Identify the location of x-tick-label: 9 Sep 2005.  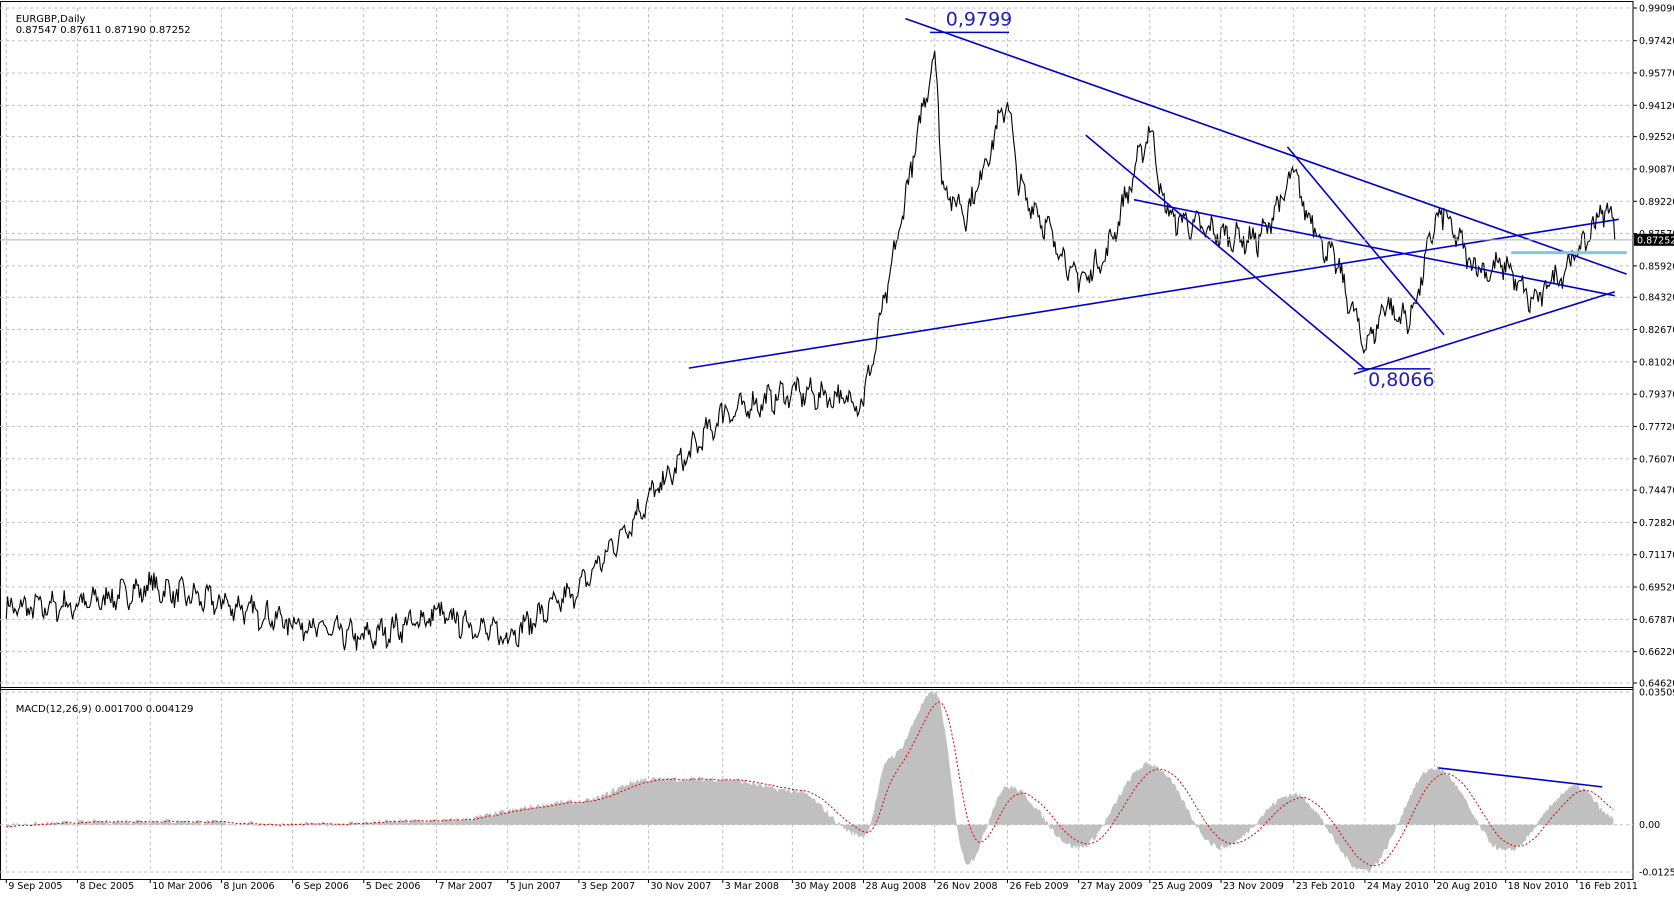
(35, 886).